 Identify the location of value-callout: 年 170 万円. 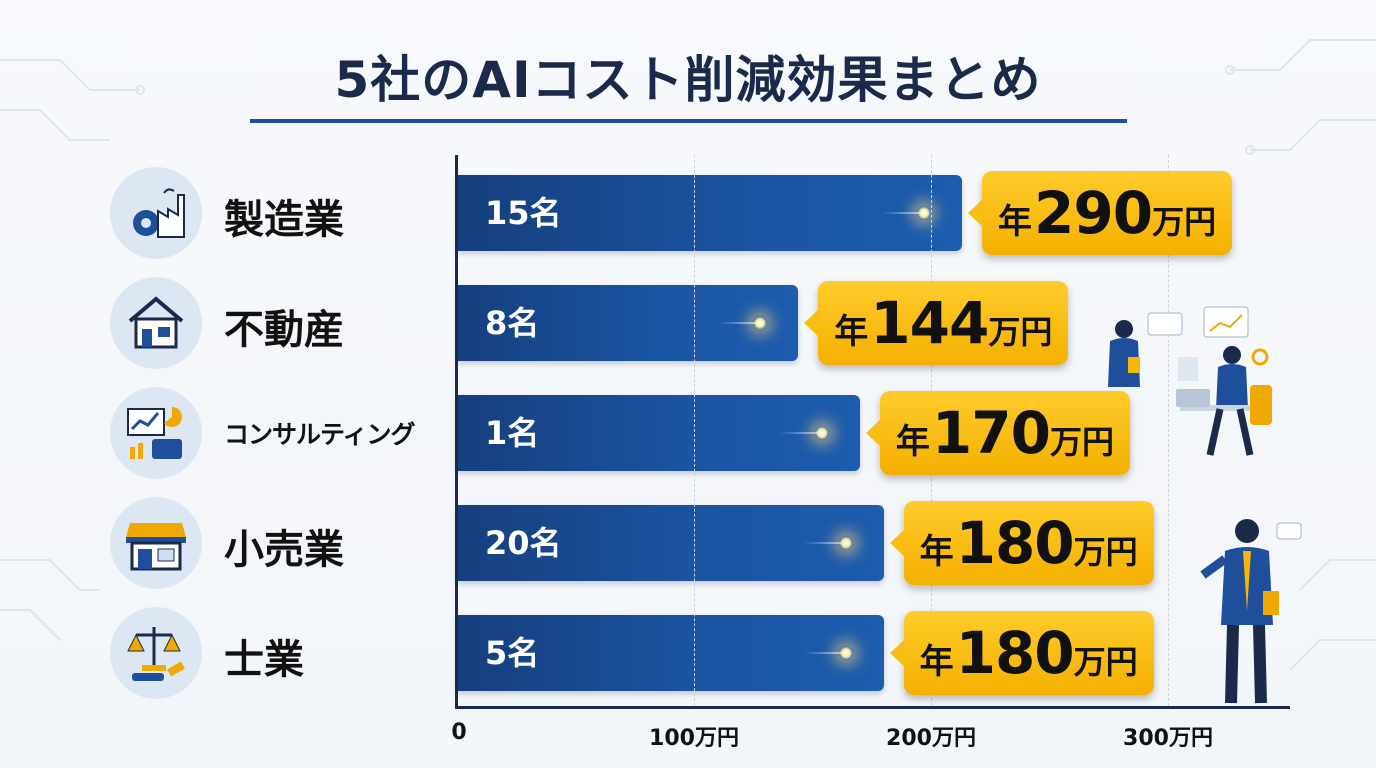
(997, 433).